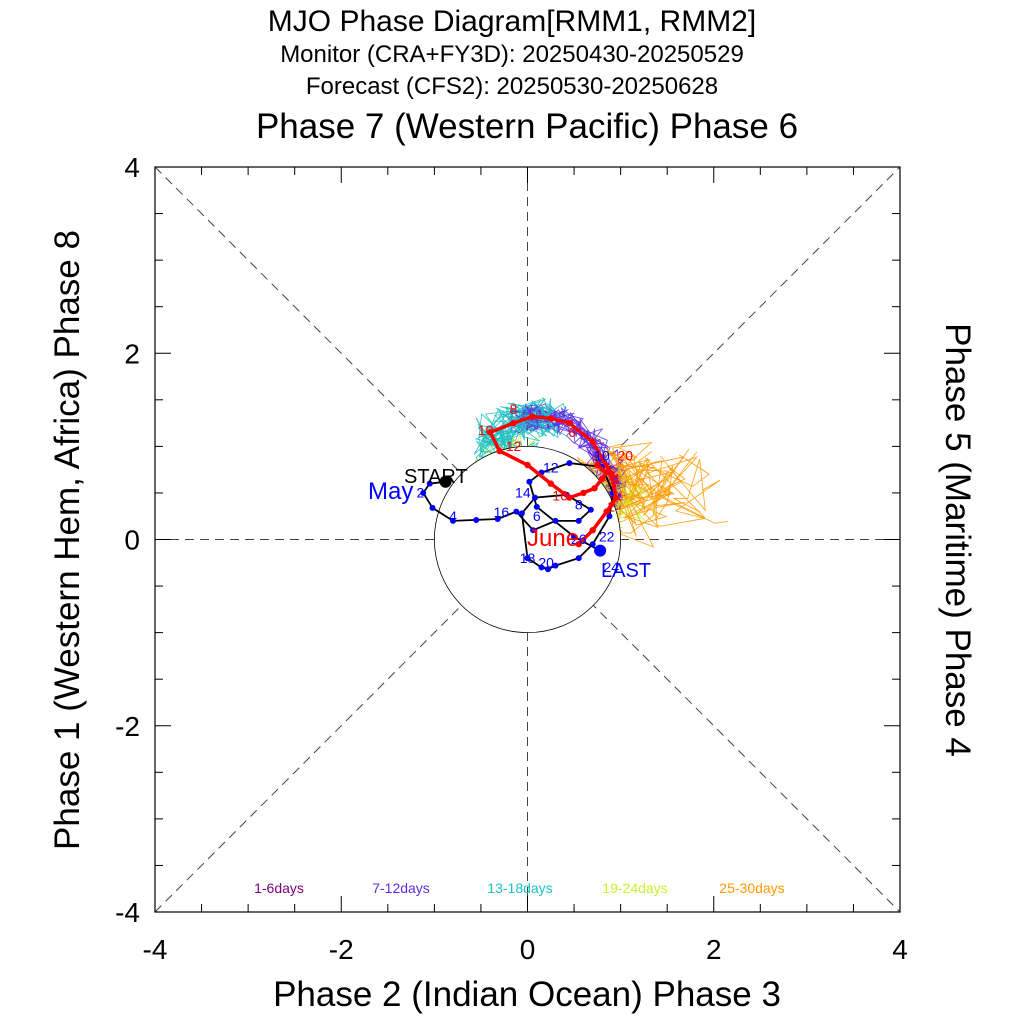 This screenshot has height=1024, width=1024. What do you see at coordinates (390, 491) in the screenshot?
I see `month-may-label: May` at bounding box center [390, 491].